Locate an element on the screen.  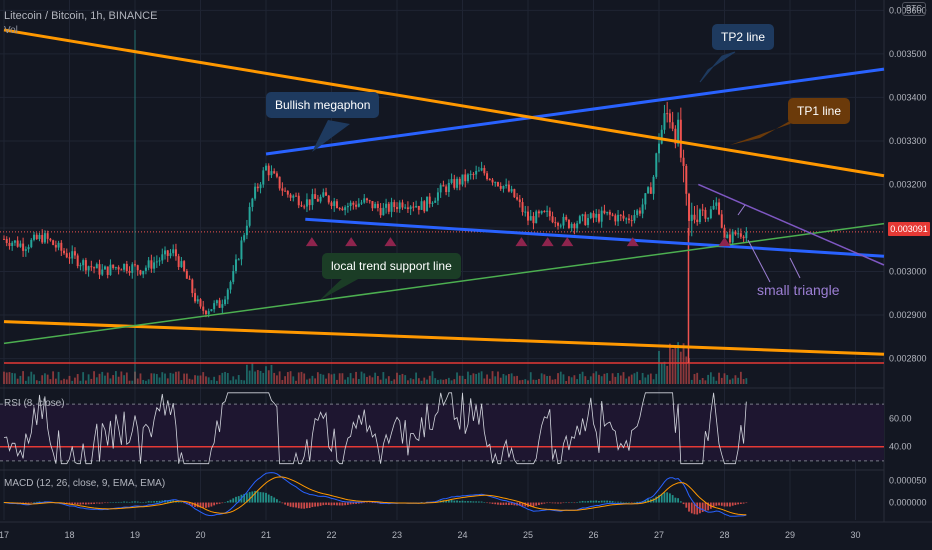
callout-tp2-line: TP2 line is located at coordinates (743, 37).